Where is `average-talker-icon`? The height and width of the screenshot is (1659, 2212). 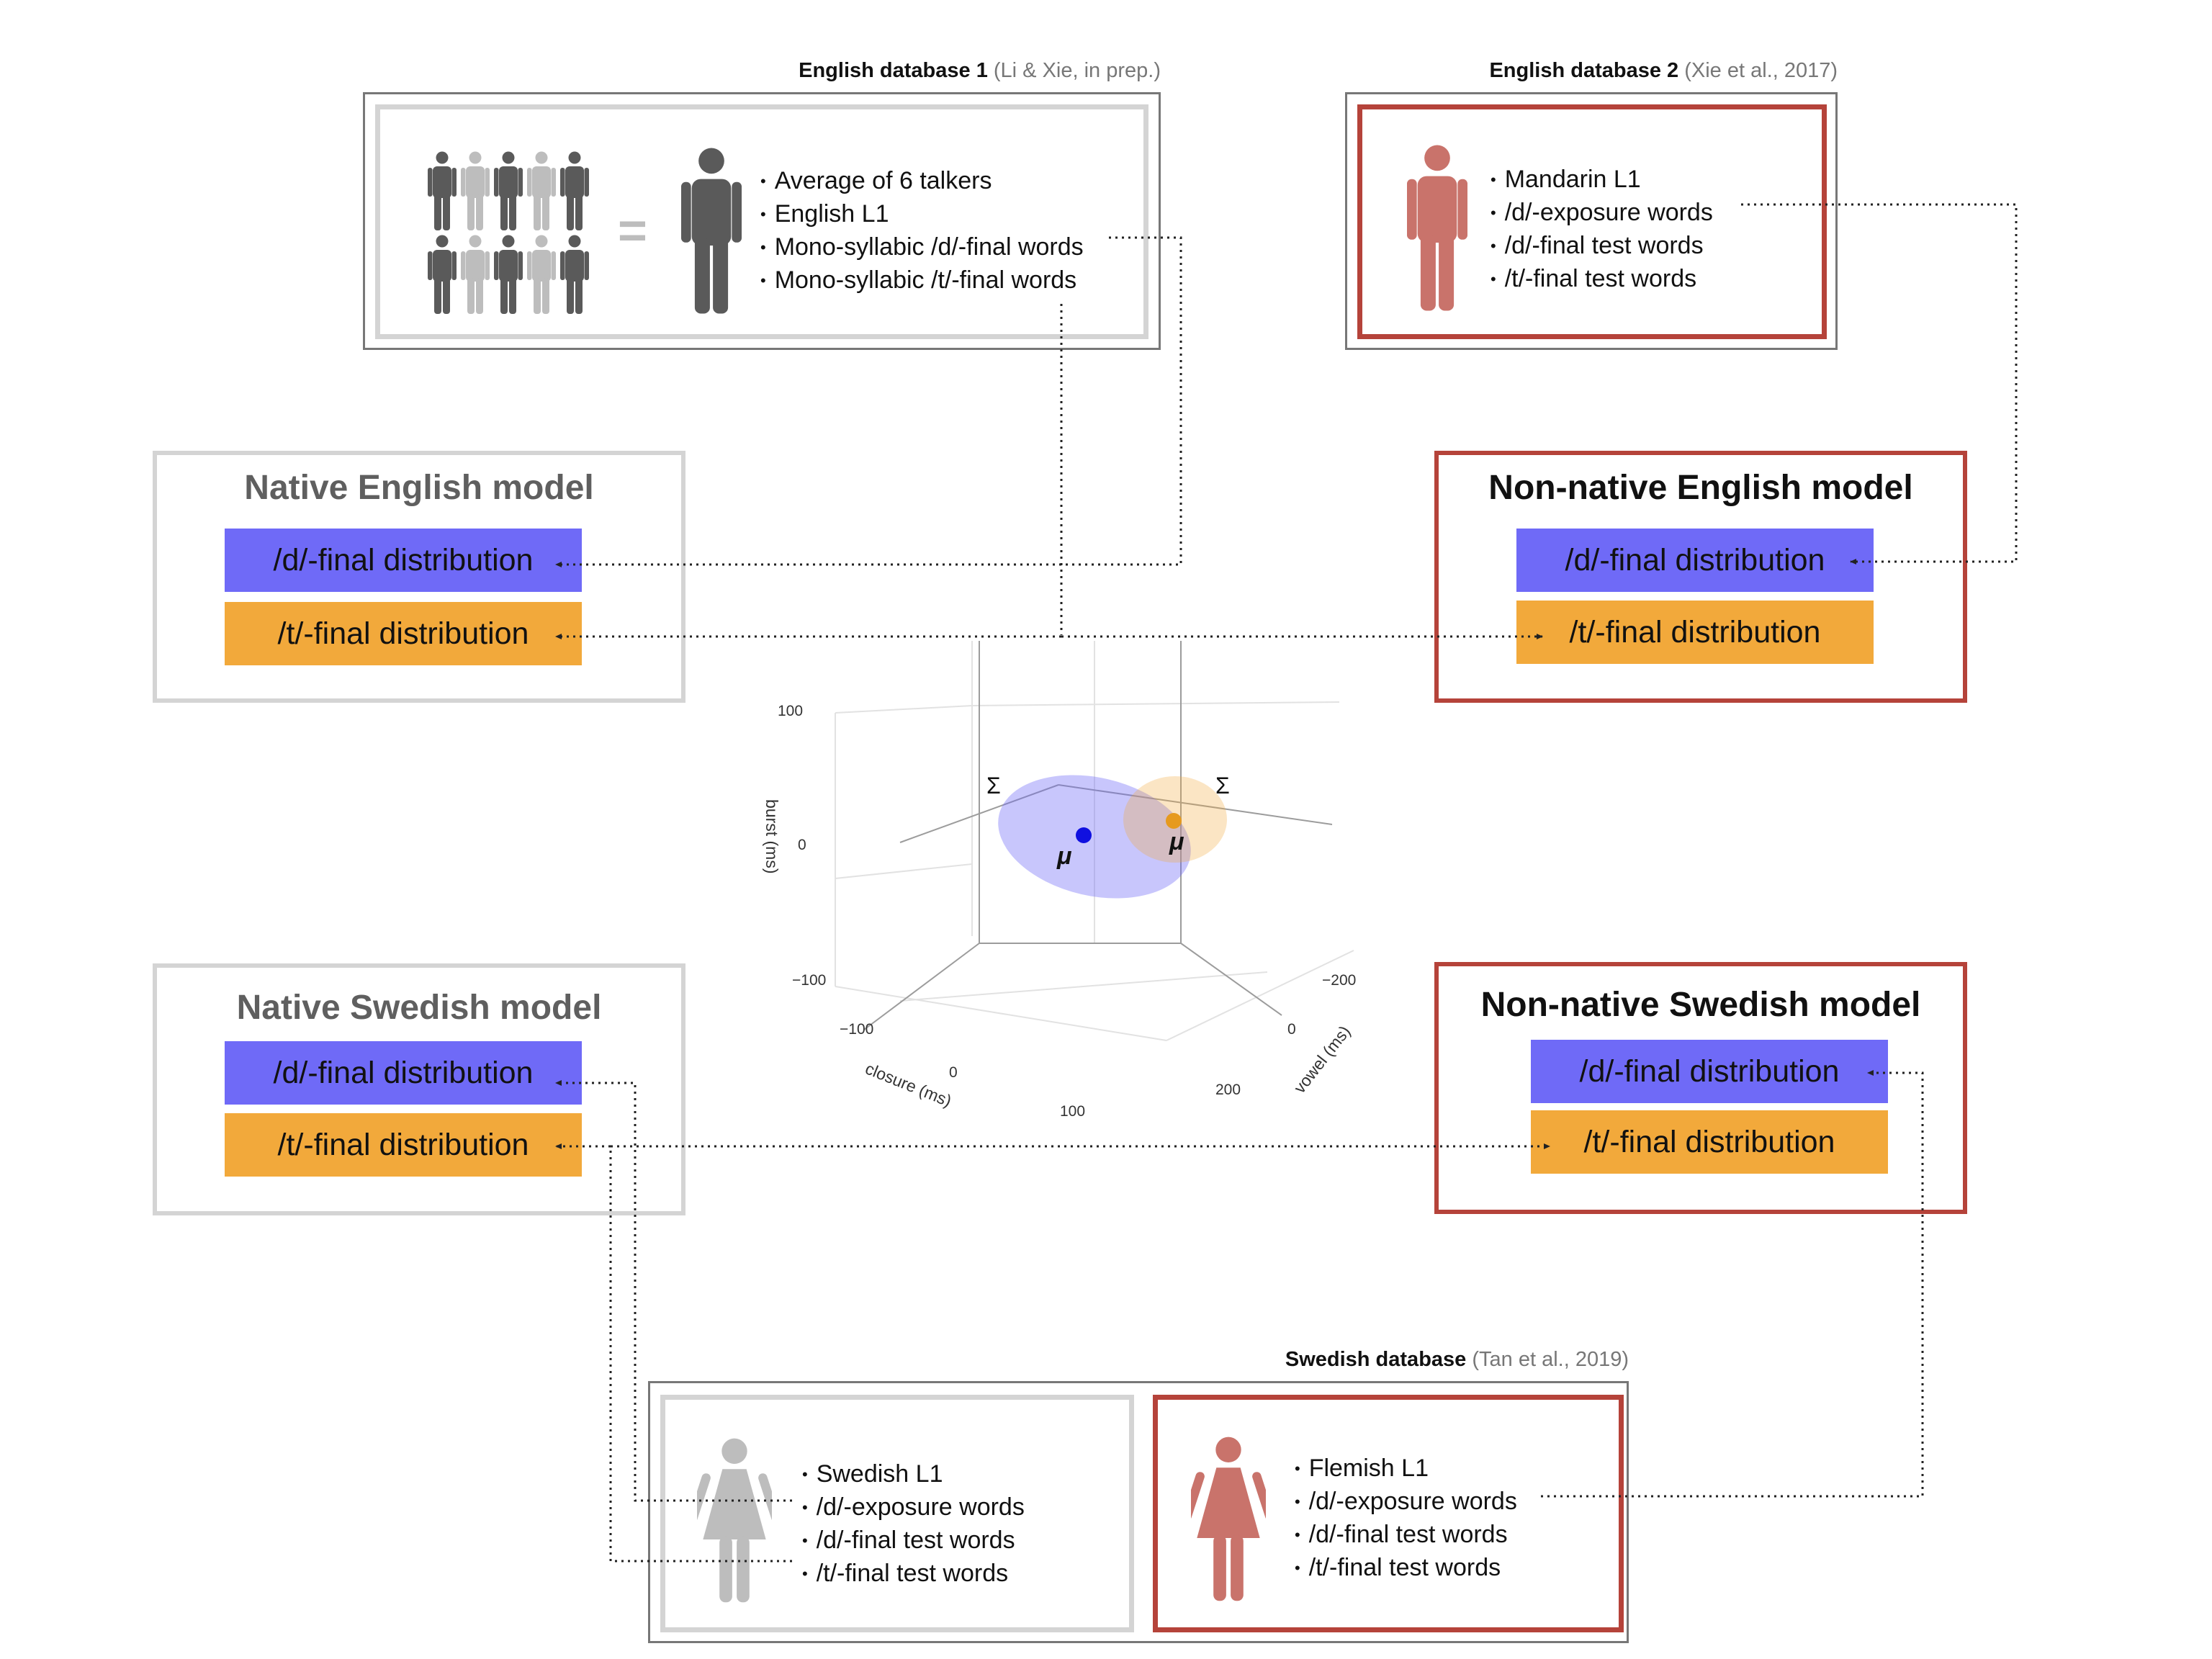 average-talker-icon is located at coordinates (711, 231).